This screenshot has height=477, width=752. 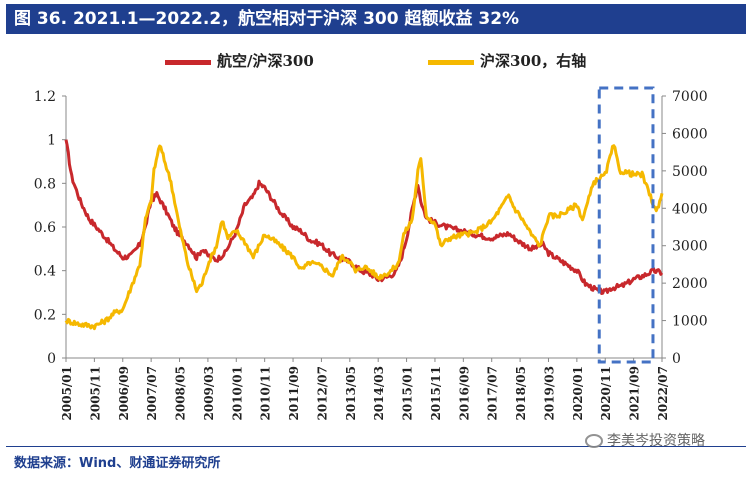 What do you see at coordinates (436, 393) in the screenshot?
I see `x-tick-label: 2015/11` at bounding box center [436, 393].